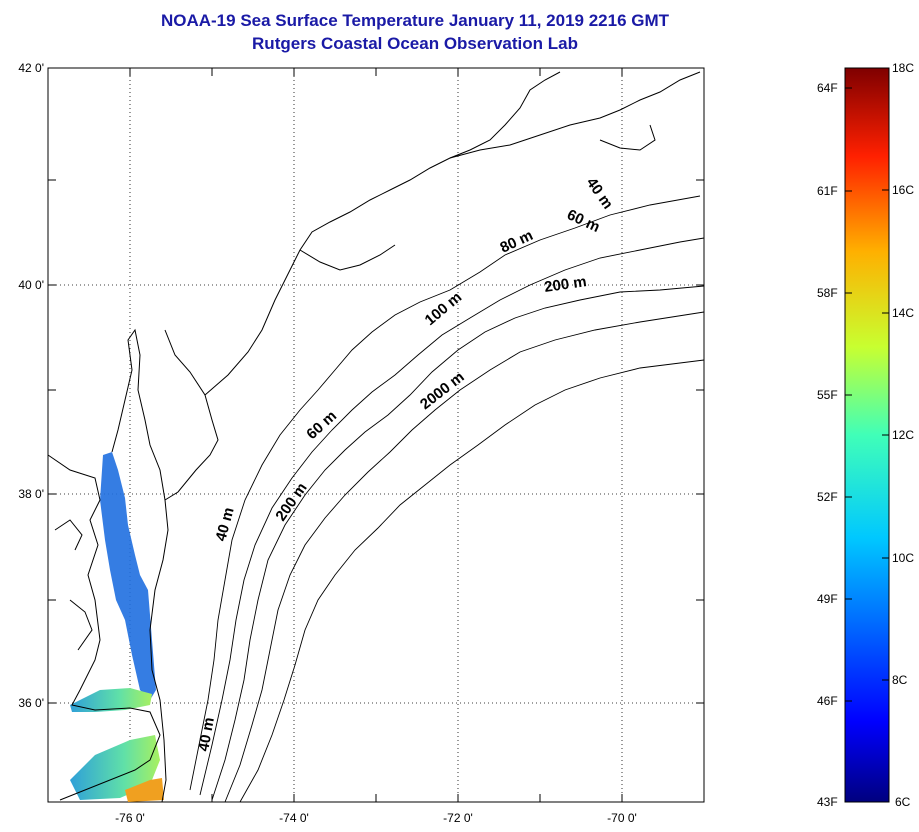 This screenshot has height=832, width=919. Describe the element at coordinates (206, 734) in the screenshot. I see `isobath-label: 40 m` at that location.